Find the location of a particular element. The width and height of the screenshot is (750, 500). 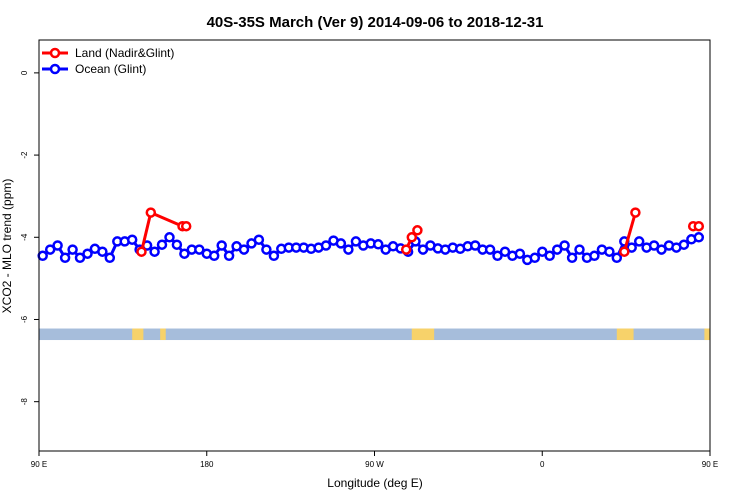

land-ocean-band is located at coordinates (374, 334).